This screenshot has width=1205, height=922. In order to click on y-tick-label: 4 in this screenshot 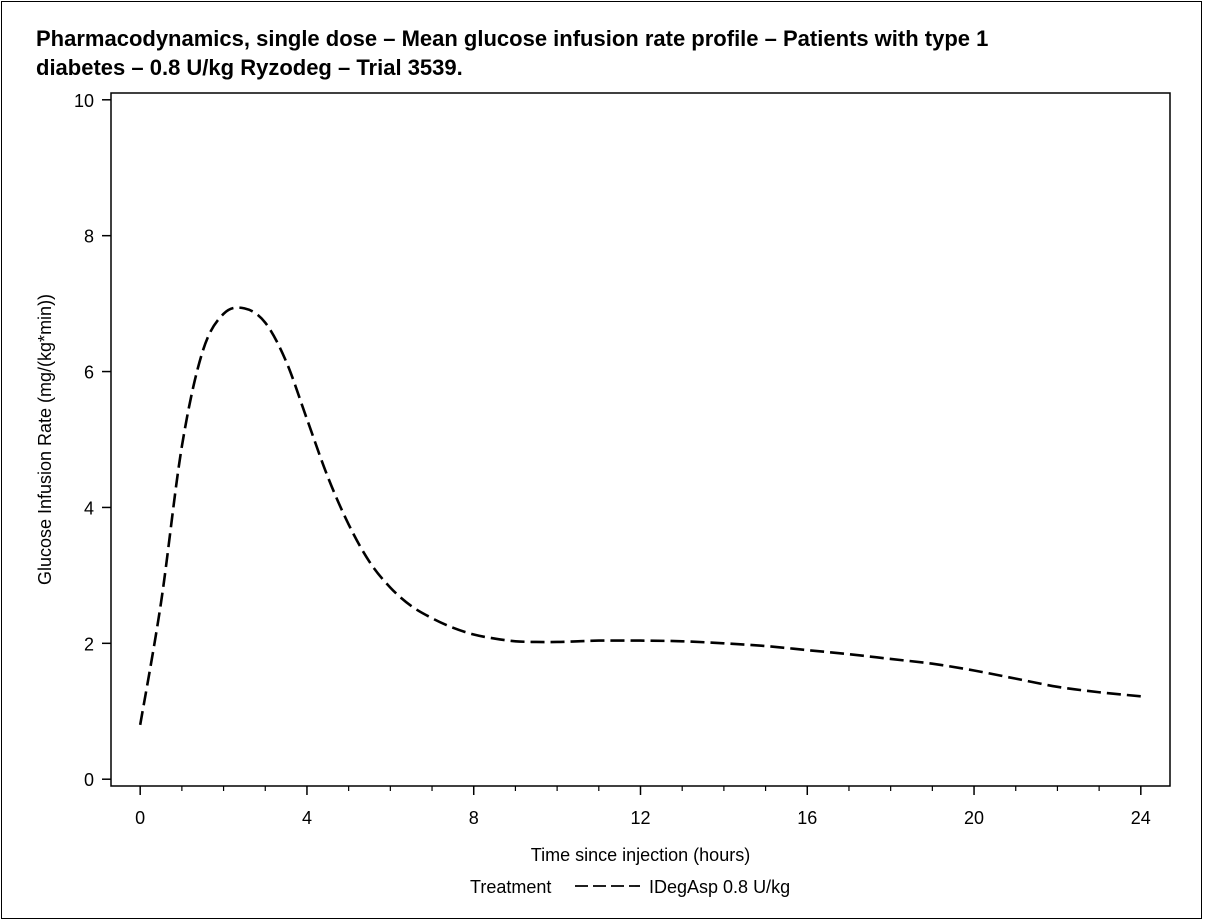, I will do `click(89, 508)`.